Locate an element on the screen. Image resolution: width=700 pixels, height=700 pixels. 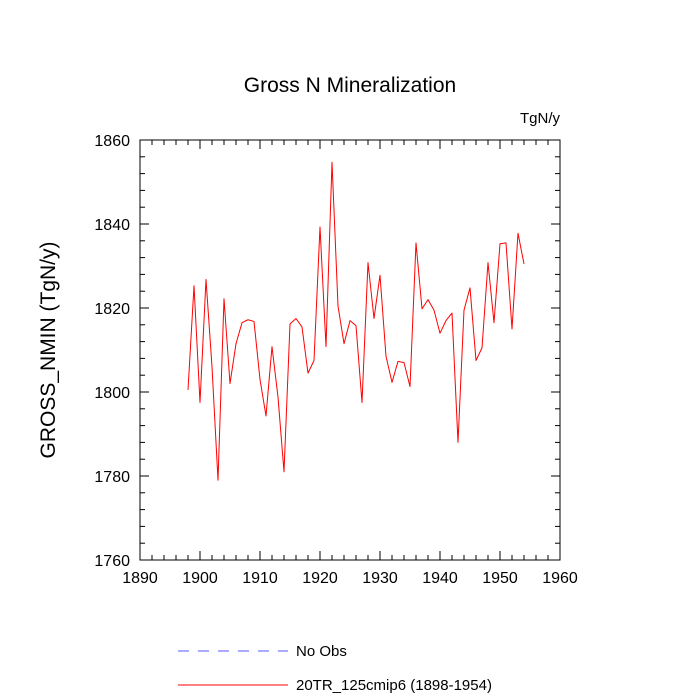
x-tick-label: 1930 is located at coordinates (380, 578).